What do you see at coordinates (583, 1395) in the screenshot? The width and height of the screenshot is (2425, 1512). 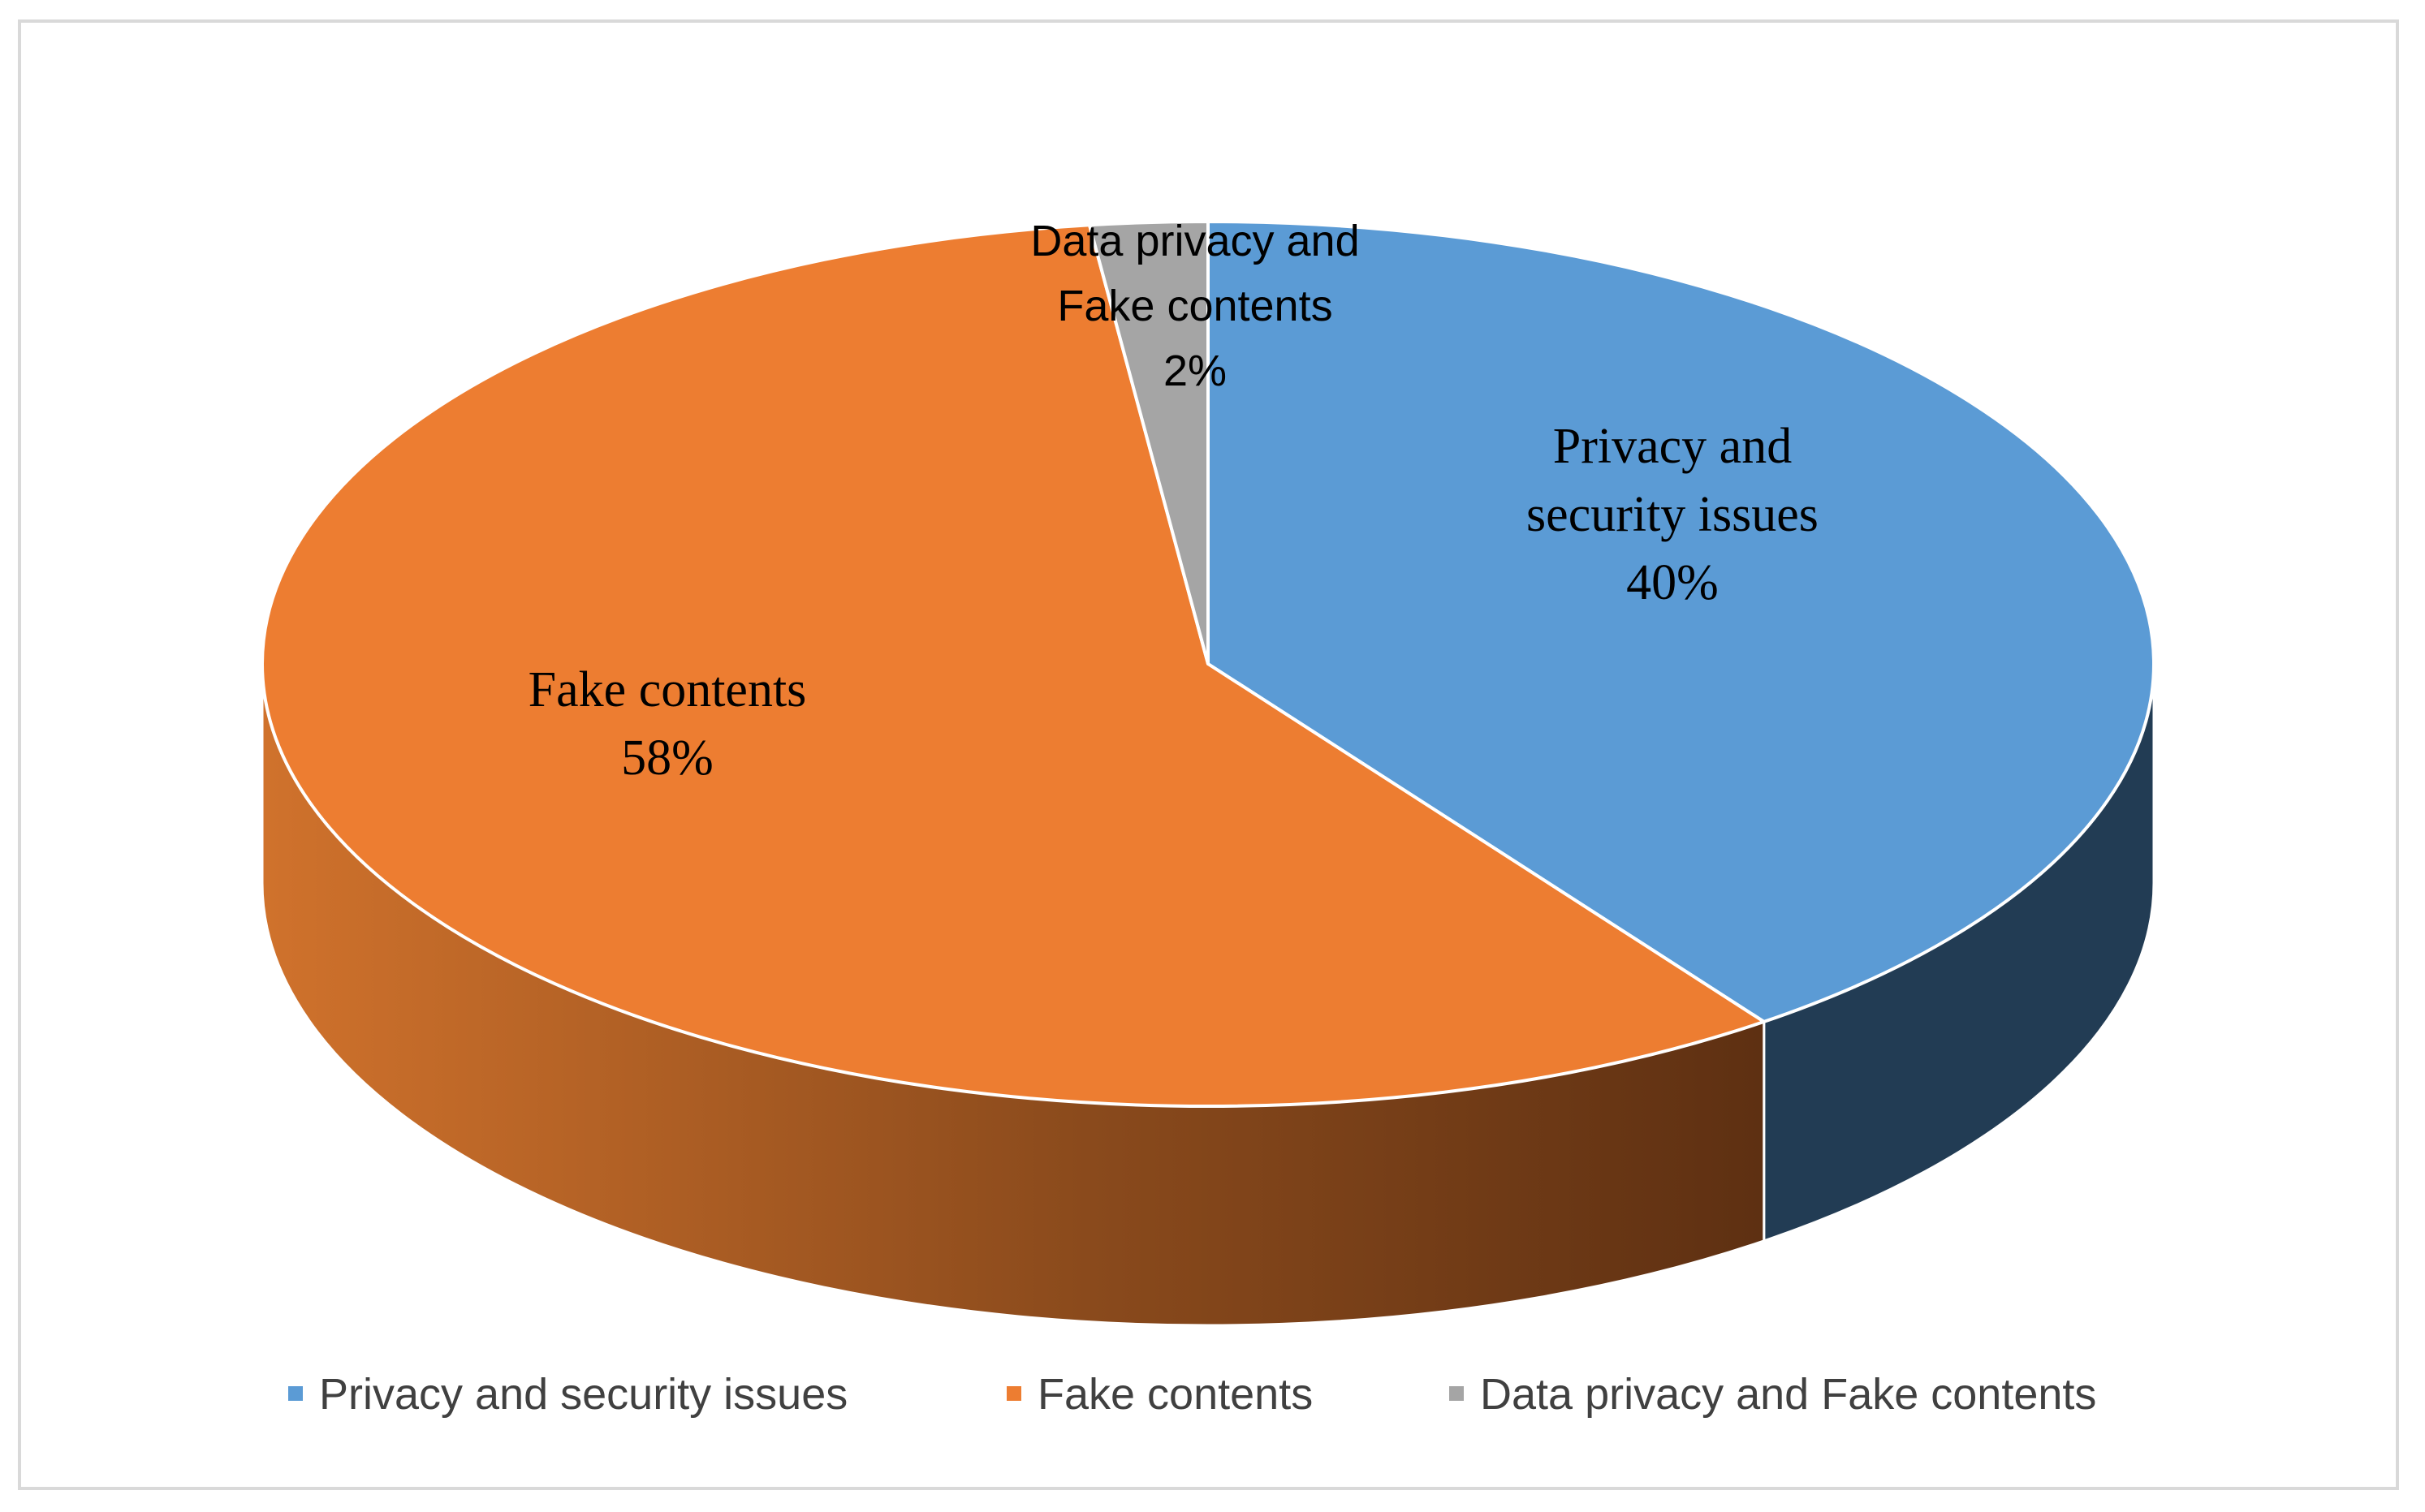 I see `legend-entry-privacy-and-security-issues: Privacy and security issues` at bounding box center [583, 1395].